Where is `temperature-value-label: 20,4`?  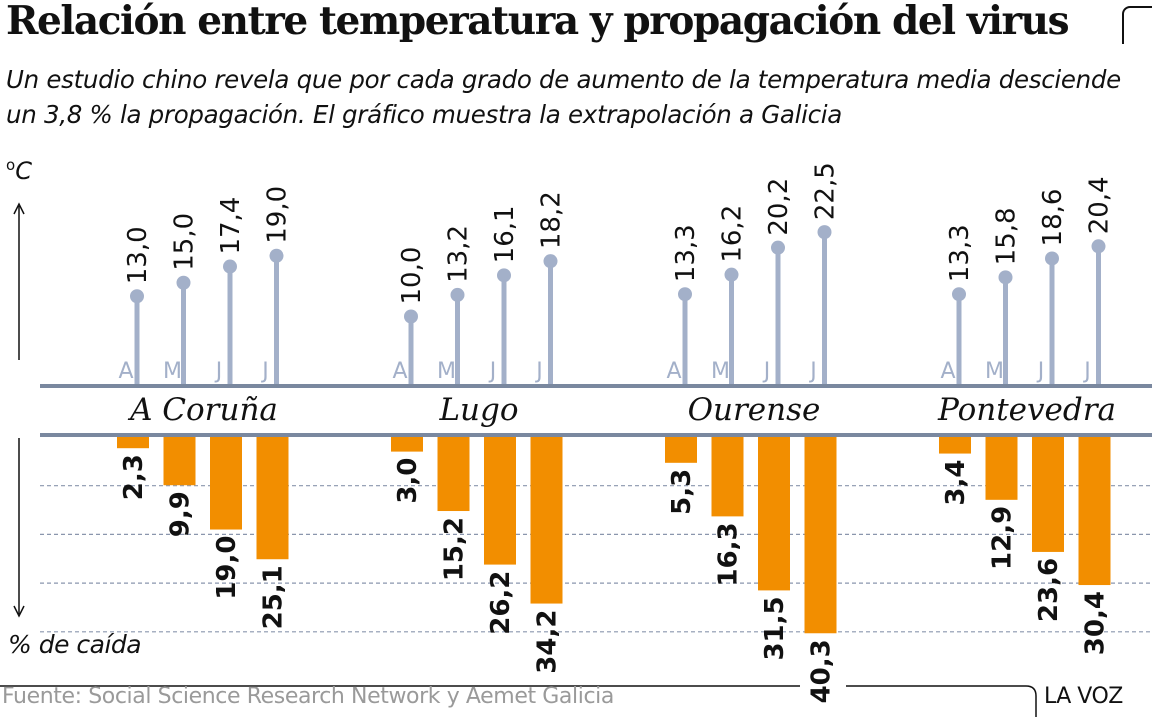 temperature-value-label: 20,4 is located at coordinates (1100, 205).